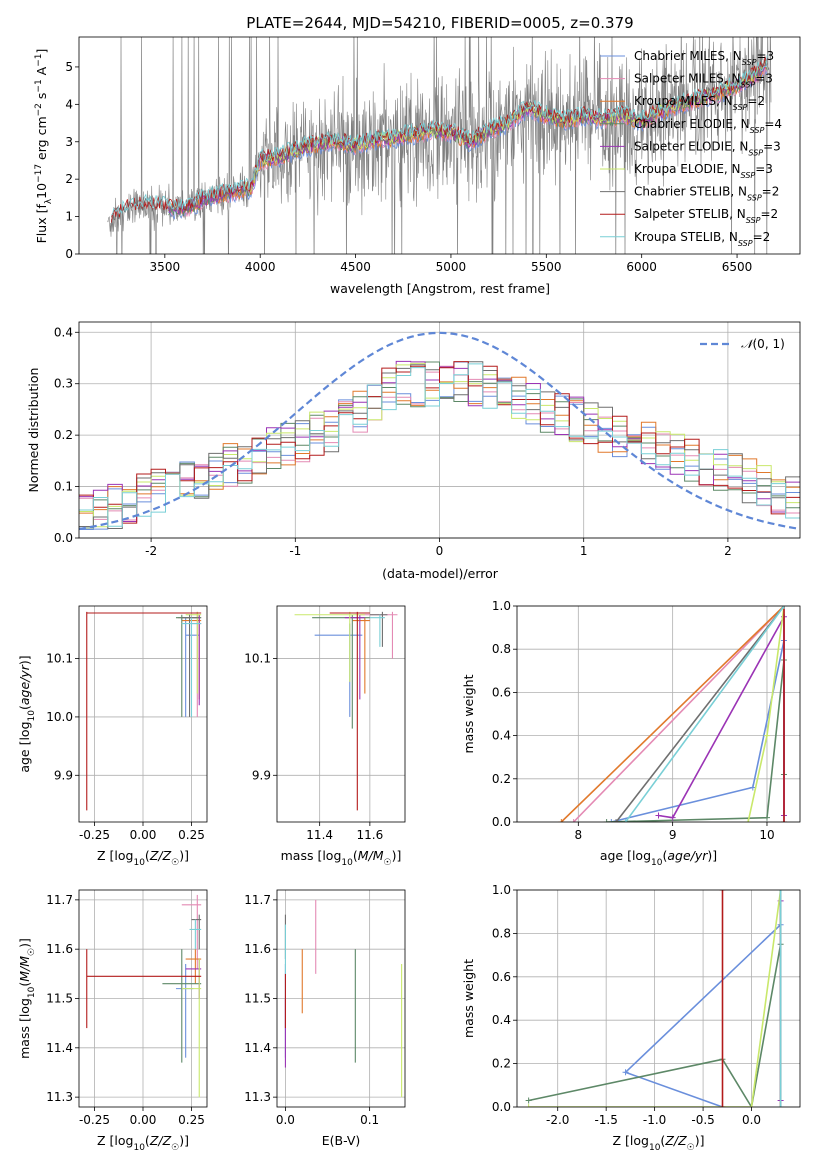  Describe the element at coordinates (501, 822) in the screenshot. I see `y-tick-label: 0.0` at that location.